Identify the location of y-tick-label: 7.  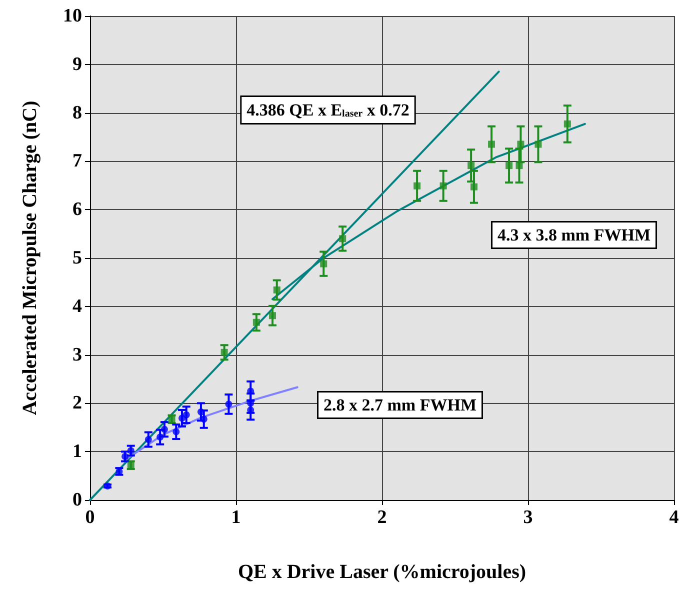
(77, 161).